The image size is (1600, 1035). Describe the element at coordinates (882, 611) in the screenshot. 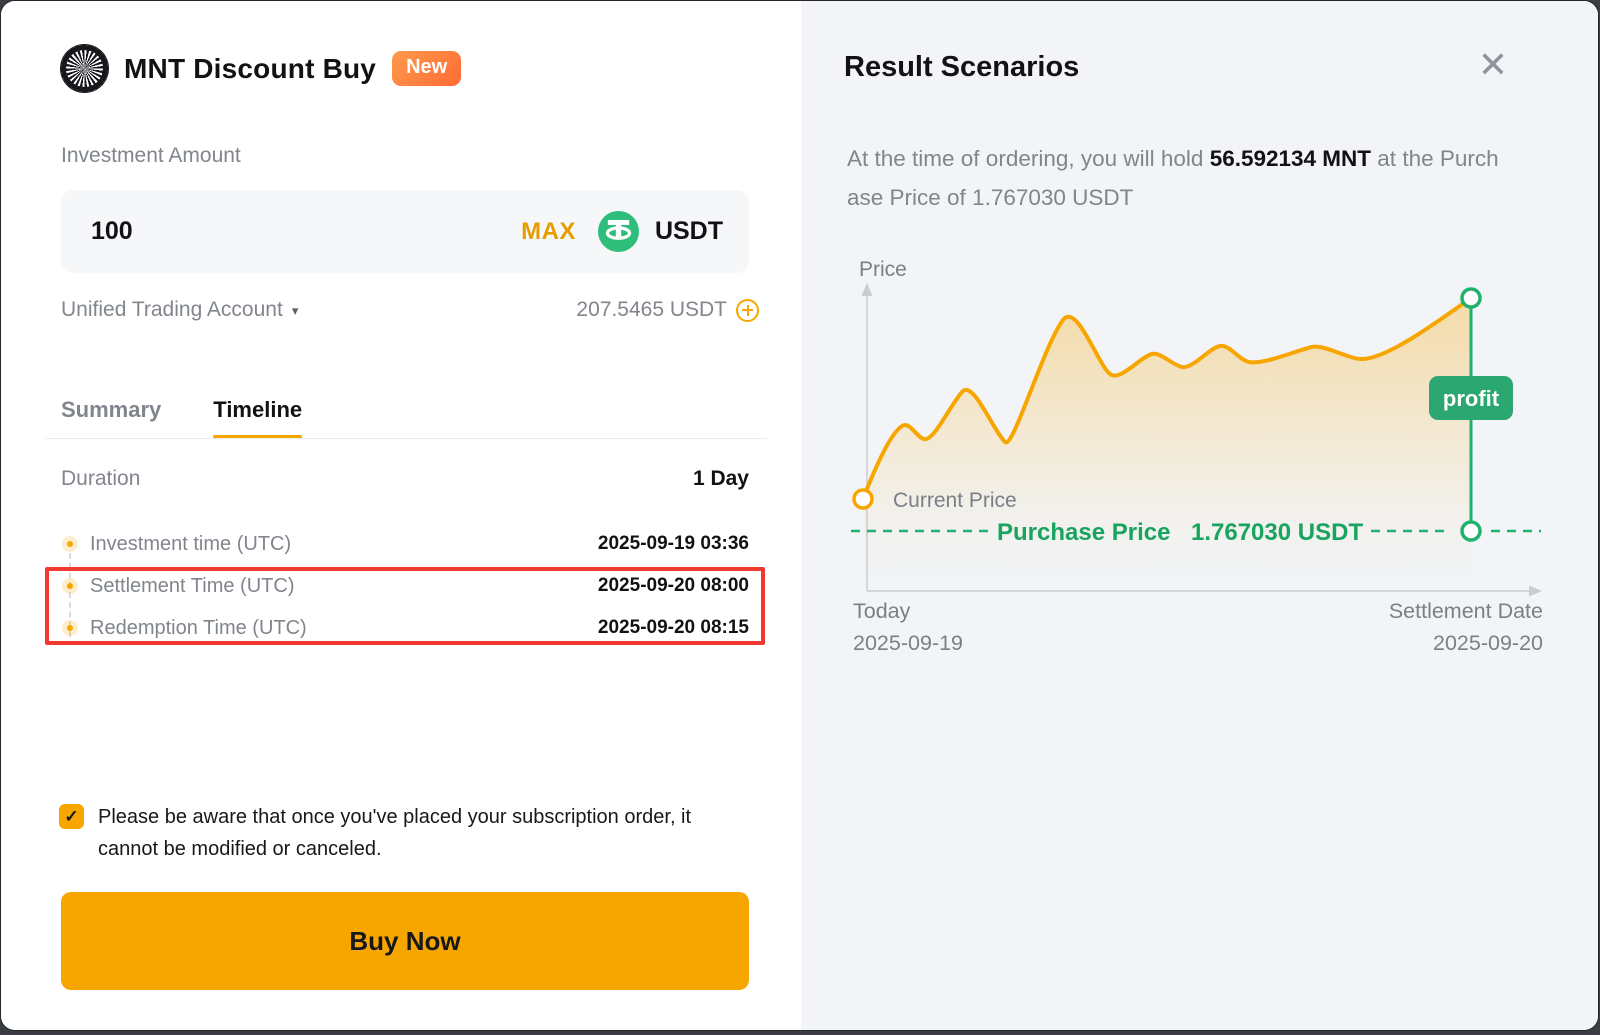

I see `x-start-label: Today` at that location.